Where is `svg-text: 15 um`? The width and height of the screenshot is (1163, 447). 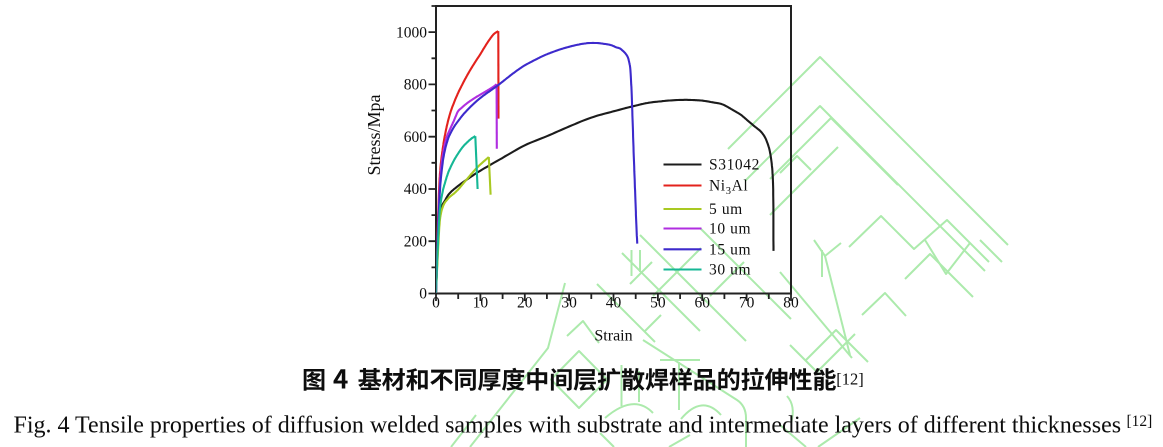 svg-text: 15 um is located at coordinates (730, 250).